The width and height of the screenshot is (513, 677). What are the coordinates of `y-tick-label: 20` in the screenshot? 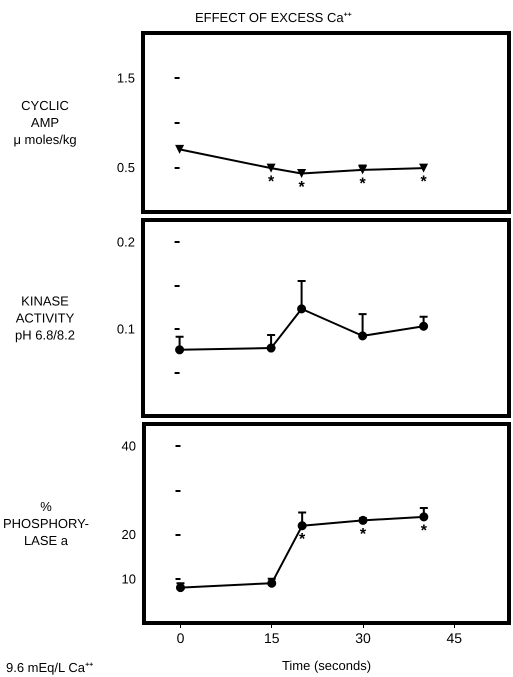 It's located at (129, 534).